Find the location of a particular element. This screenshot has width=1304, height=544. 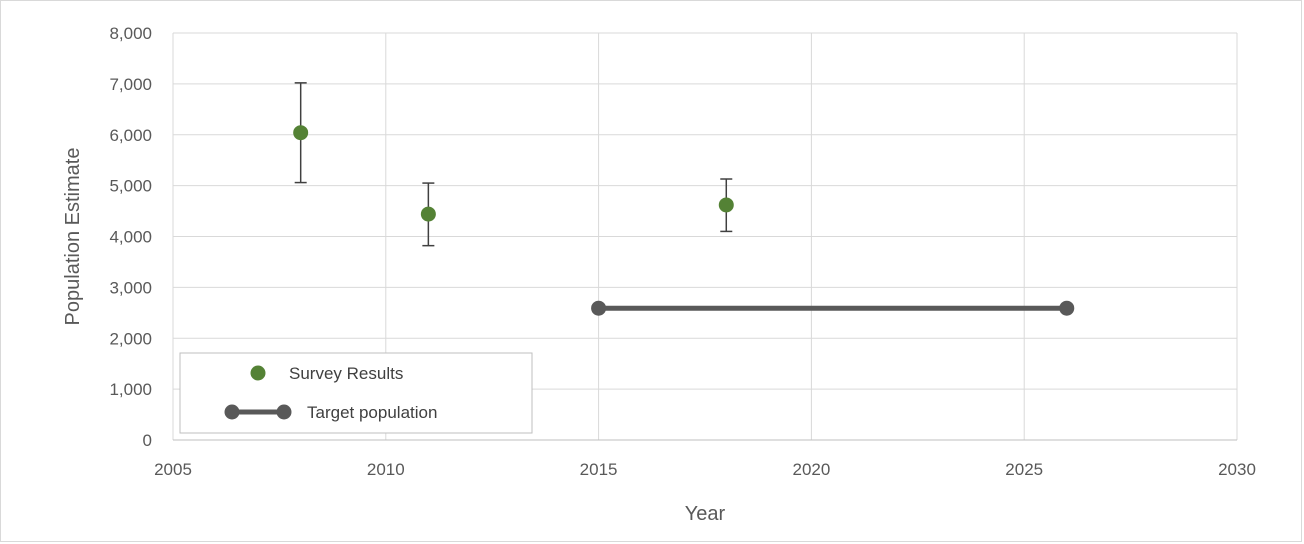

y-tick-label: 5,000 is located at coordinates (130, 186).